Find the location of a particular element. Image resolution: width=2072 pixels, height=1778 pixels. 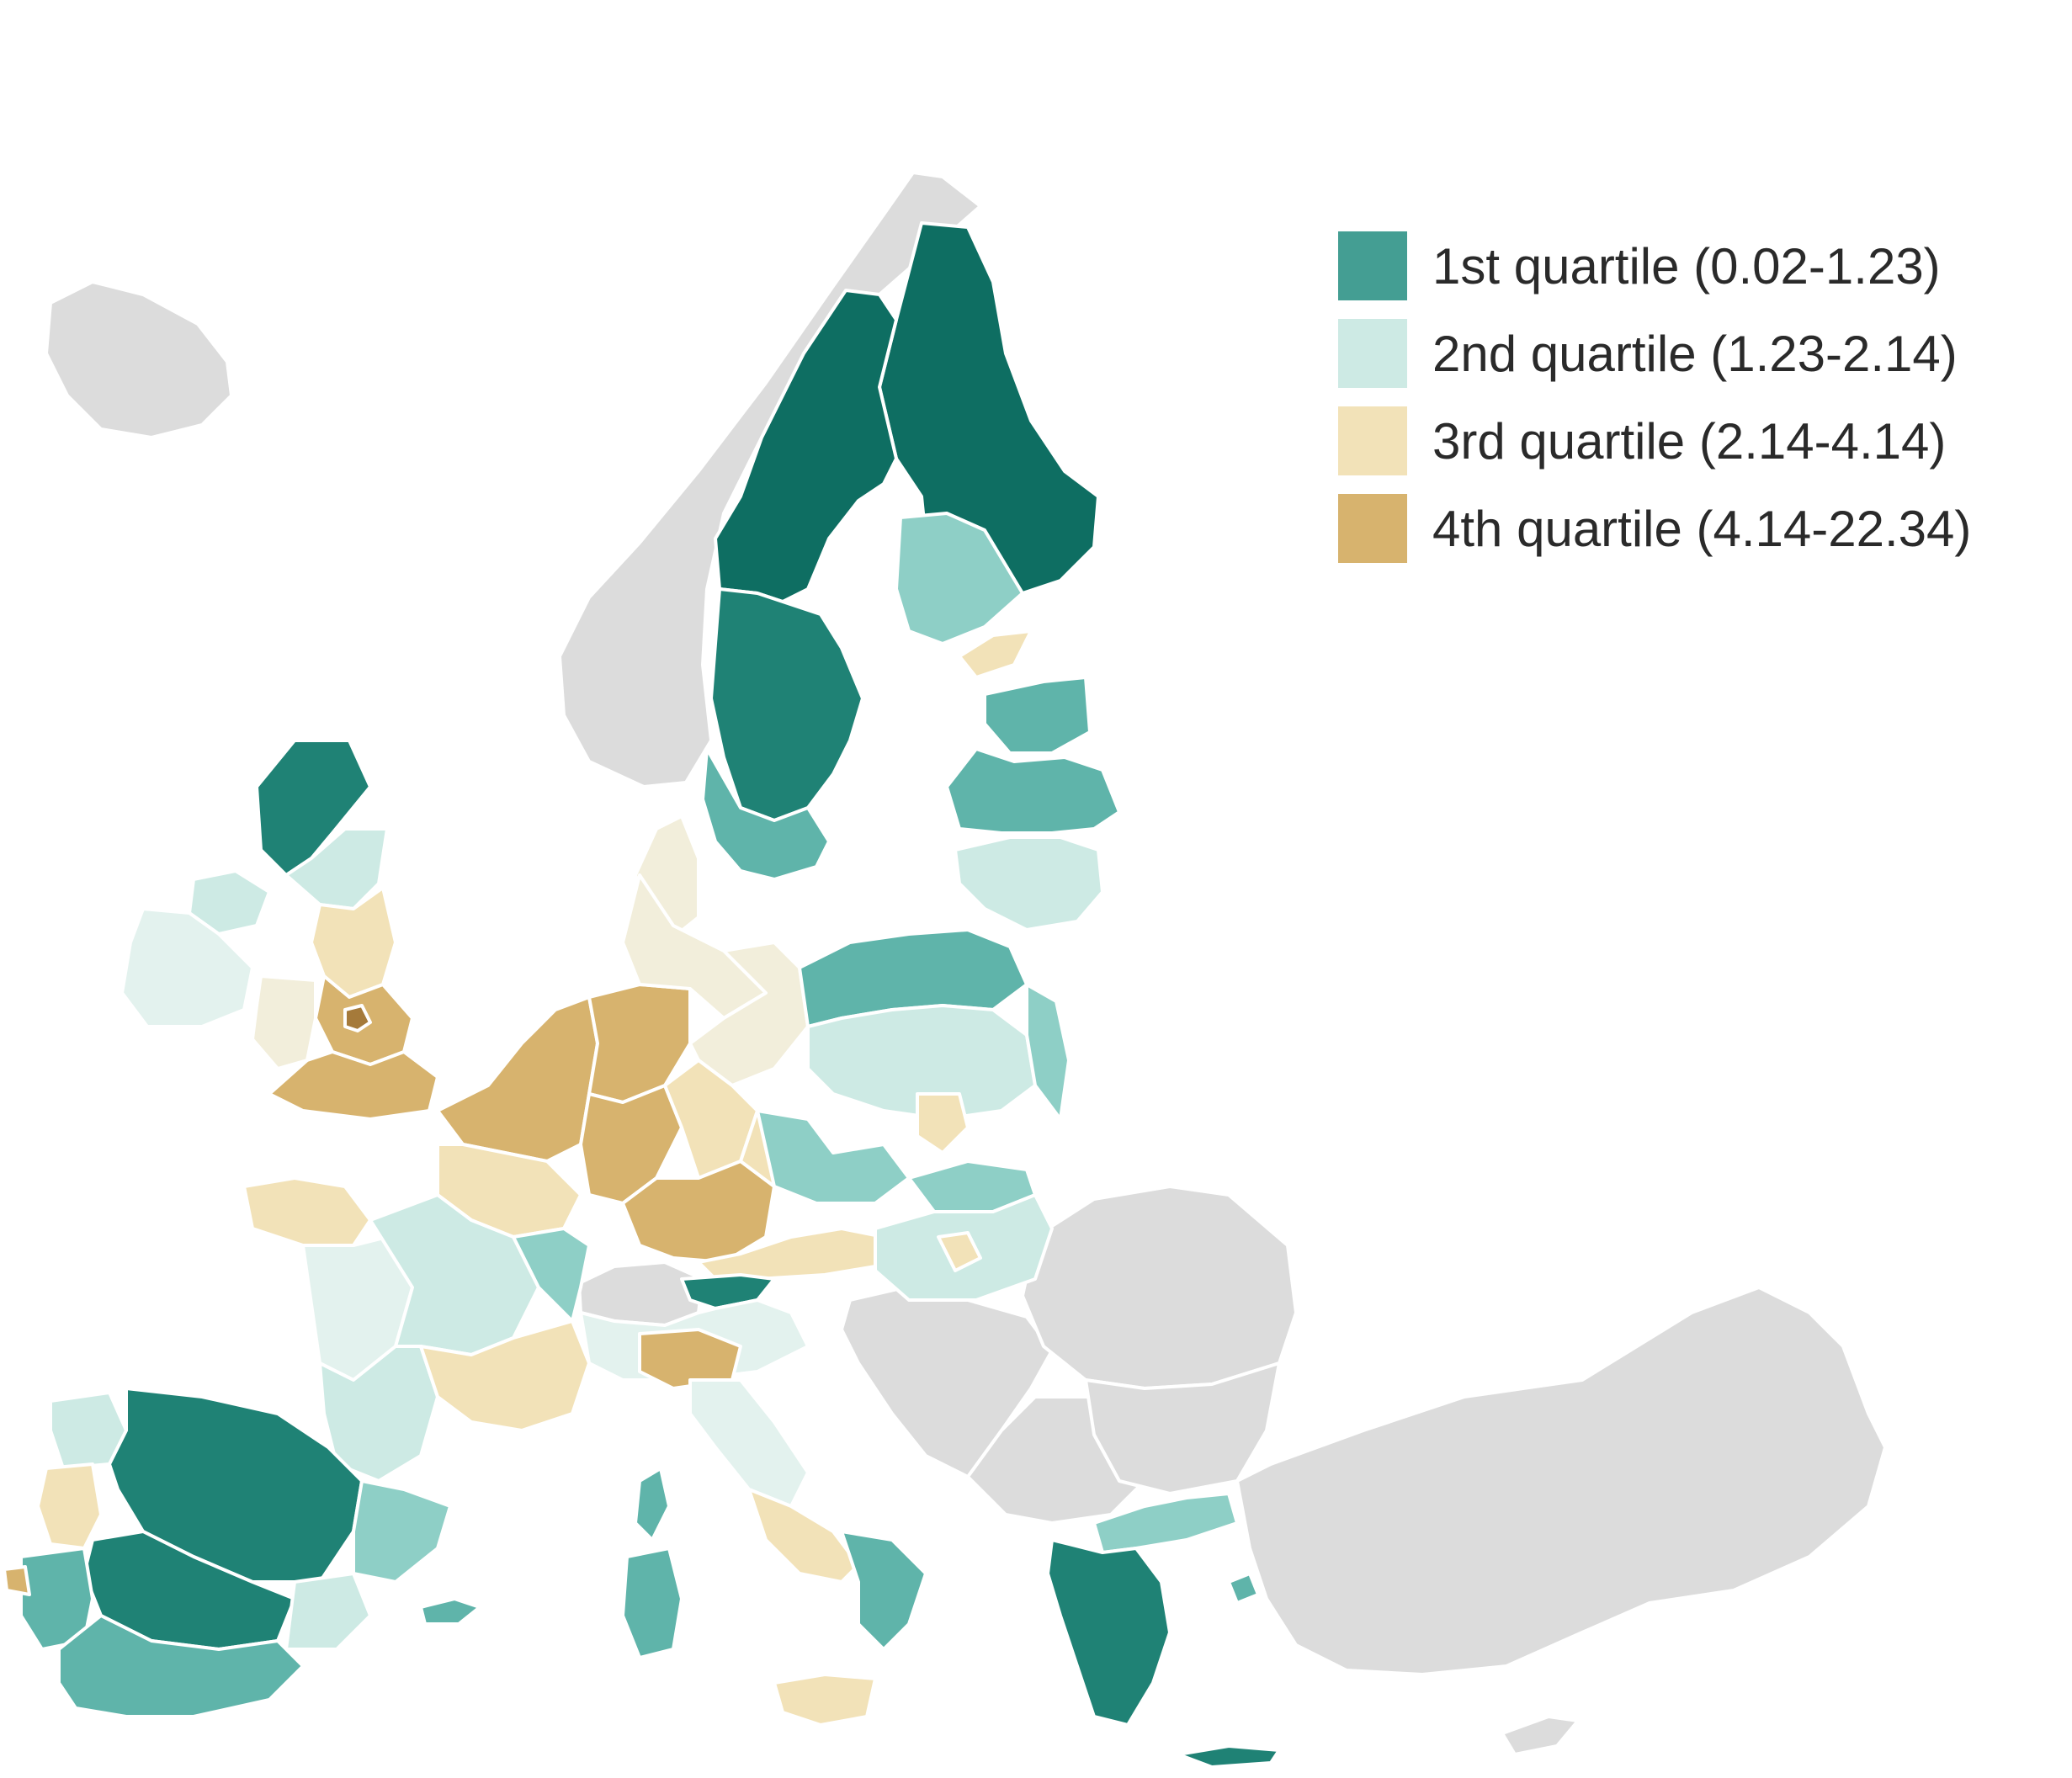

region-czechia is located at coordinates (833, 1157).